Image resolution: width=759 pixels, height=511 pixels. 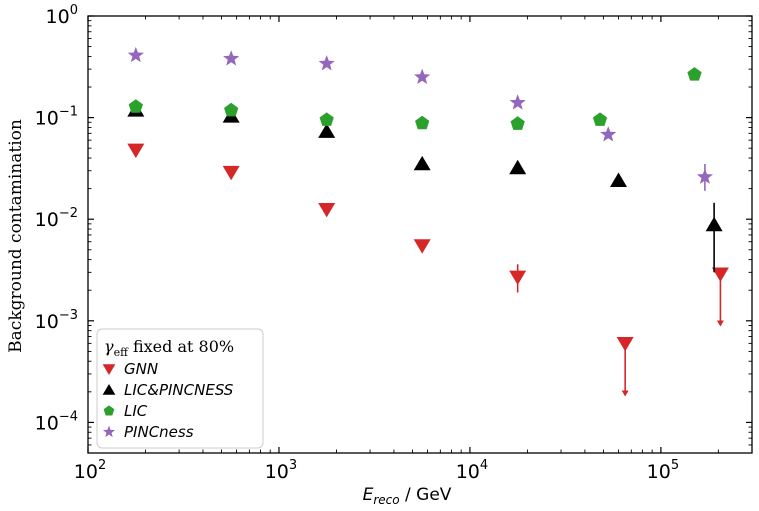 What do you see at coordinates (109, 346) in the screenshot?
I see `legend-title-symbol: γ` at bounding box center [109, 346].